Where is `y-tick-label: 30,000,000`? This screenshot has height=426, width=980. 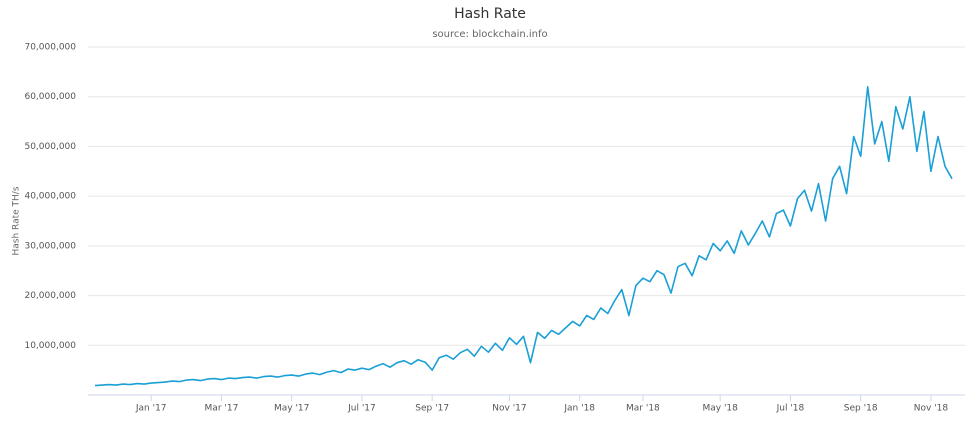 y-tick-label: 30,000,000 is located at coordinates (50, 246).